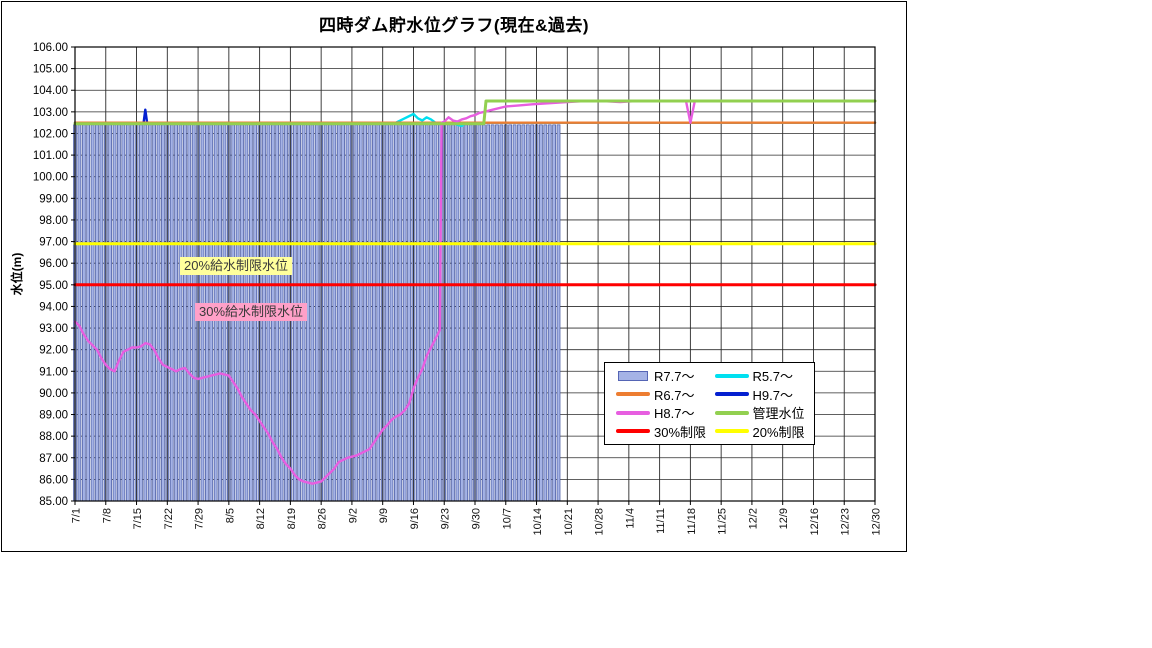 The image size is (1152, 648). I want to click on x-tick-label: 12/9, so click(784, 518).